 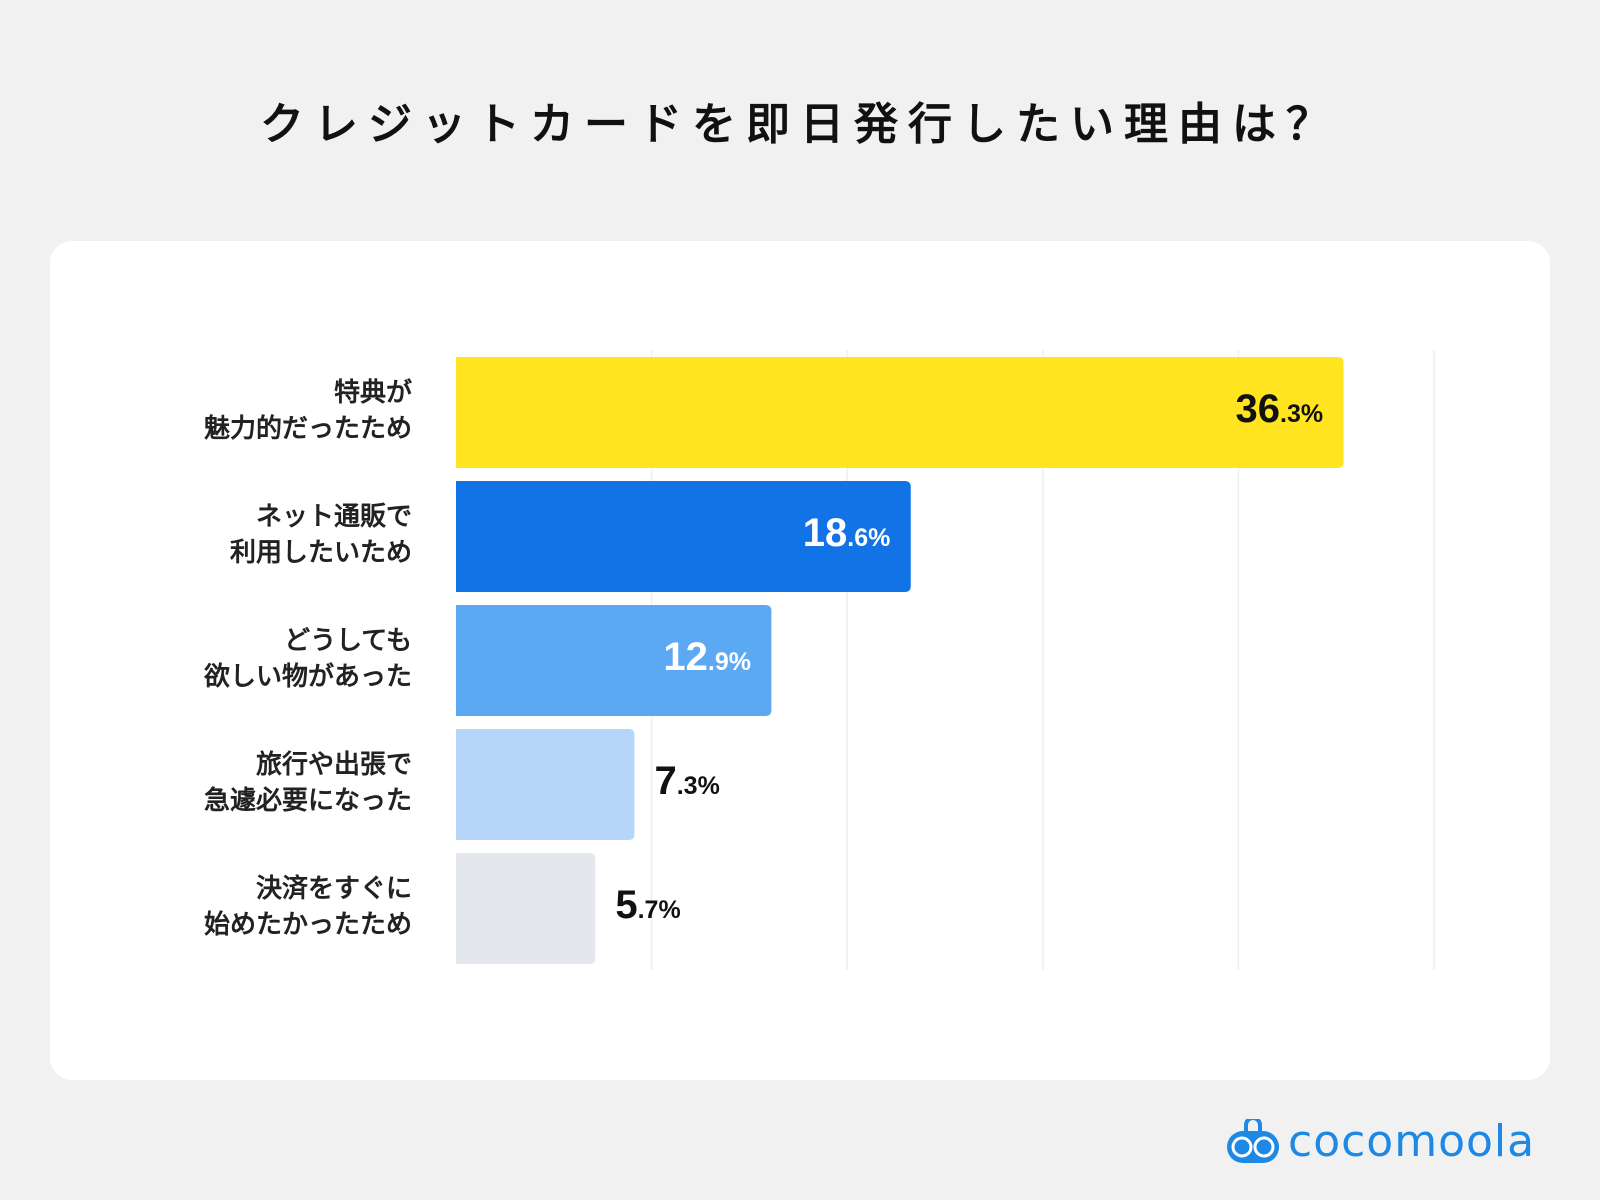 What do you see at coordinates (307, 801) in the screenshot?
I see `category-label-line: 急遽必要になった` at bounding box center [307, 801].